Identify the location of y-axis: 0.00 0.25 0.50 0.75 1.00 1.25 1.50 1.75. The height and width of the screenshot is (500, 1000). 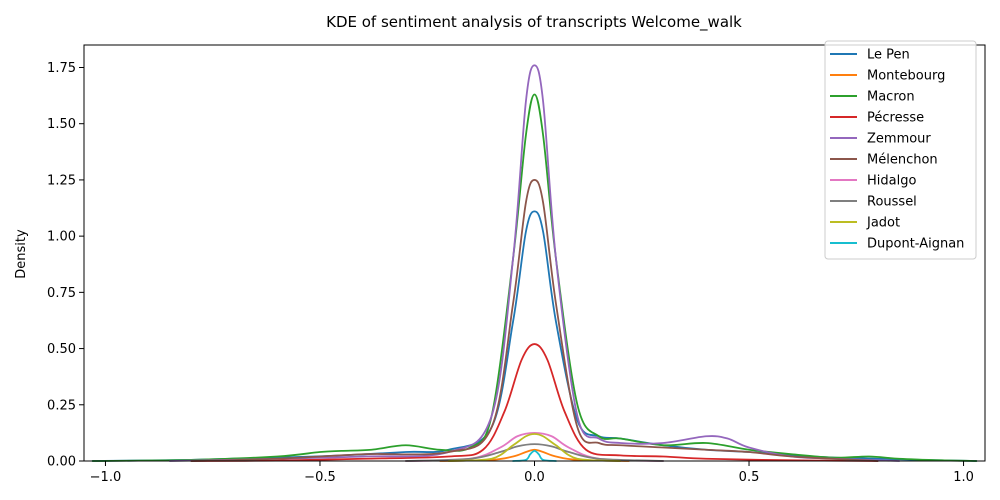
(65, 265).